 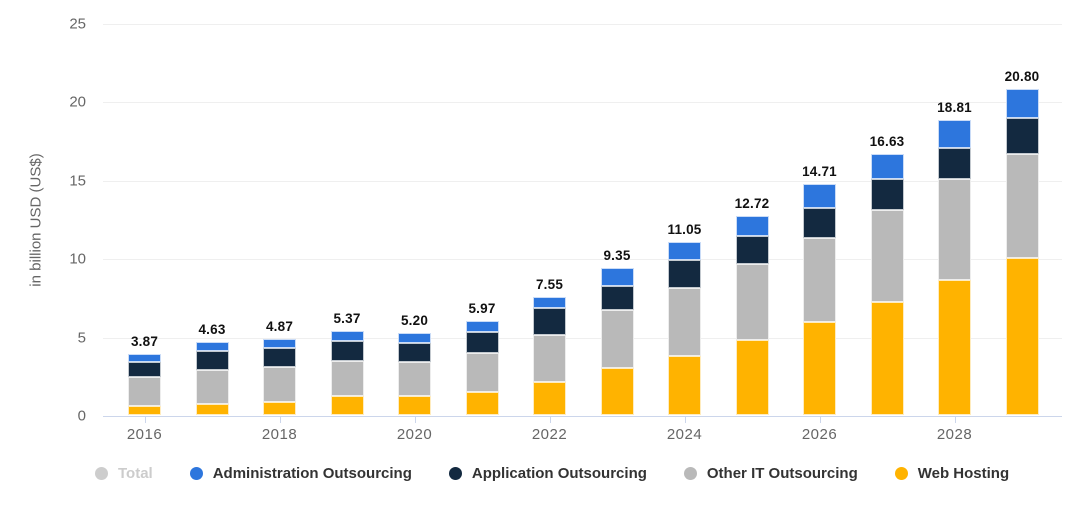 What do you see at coordinates (212, 360) in the screenshot?
I see `bar-2017-segment-application-outsourcing` at bounding box center [212, 360].